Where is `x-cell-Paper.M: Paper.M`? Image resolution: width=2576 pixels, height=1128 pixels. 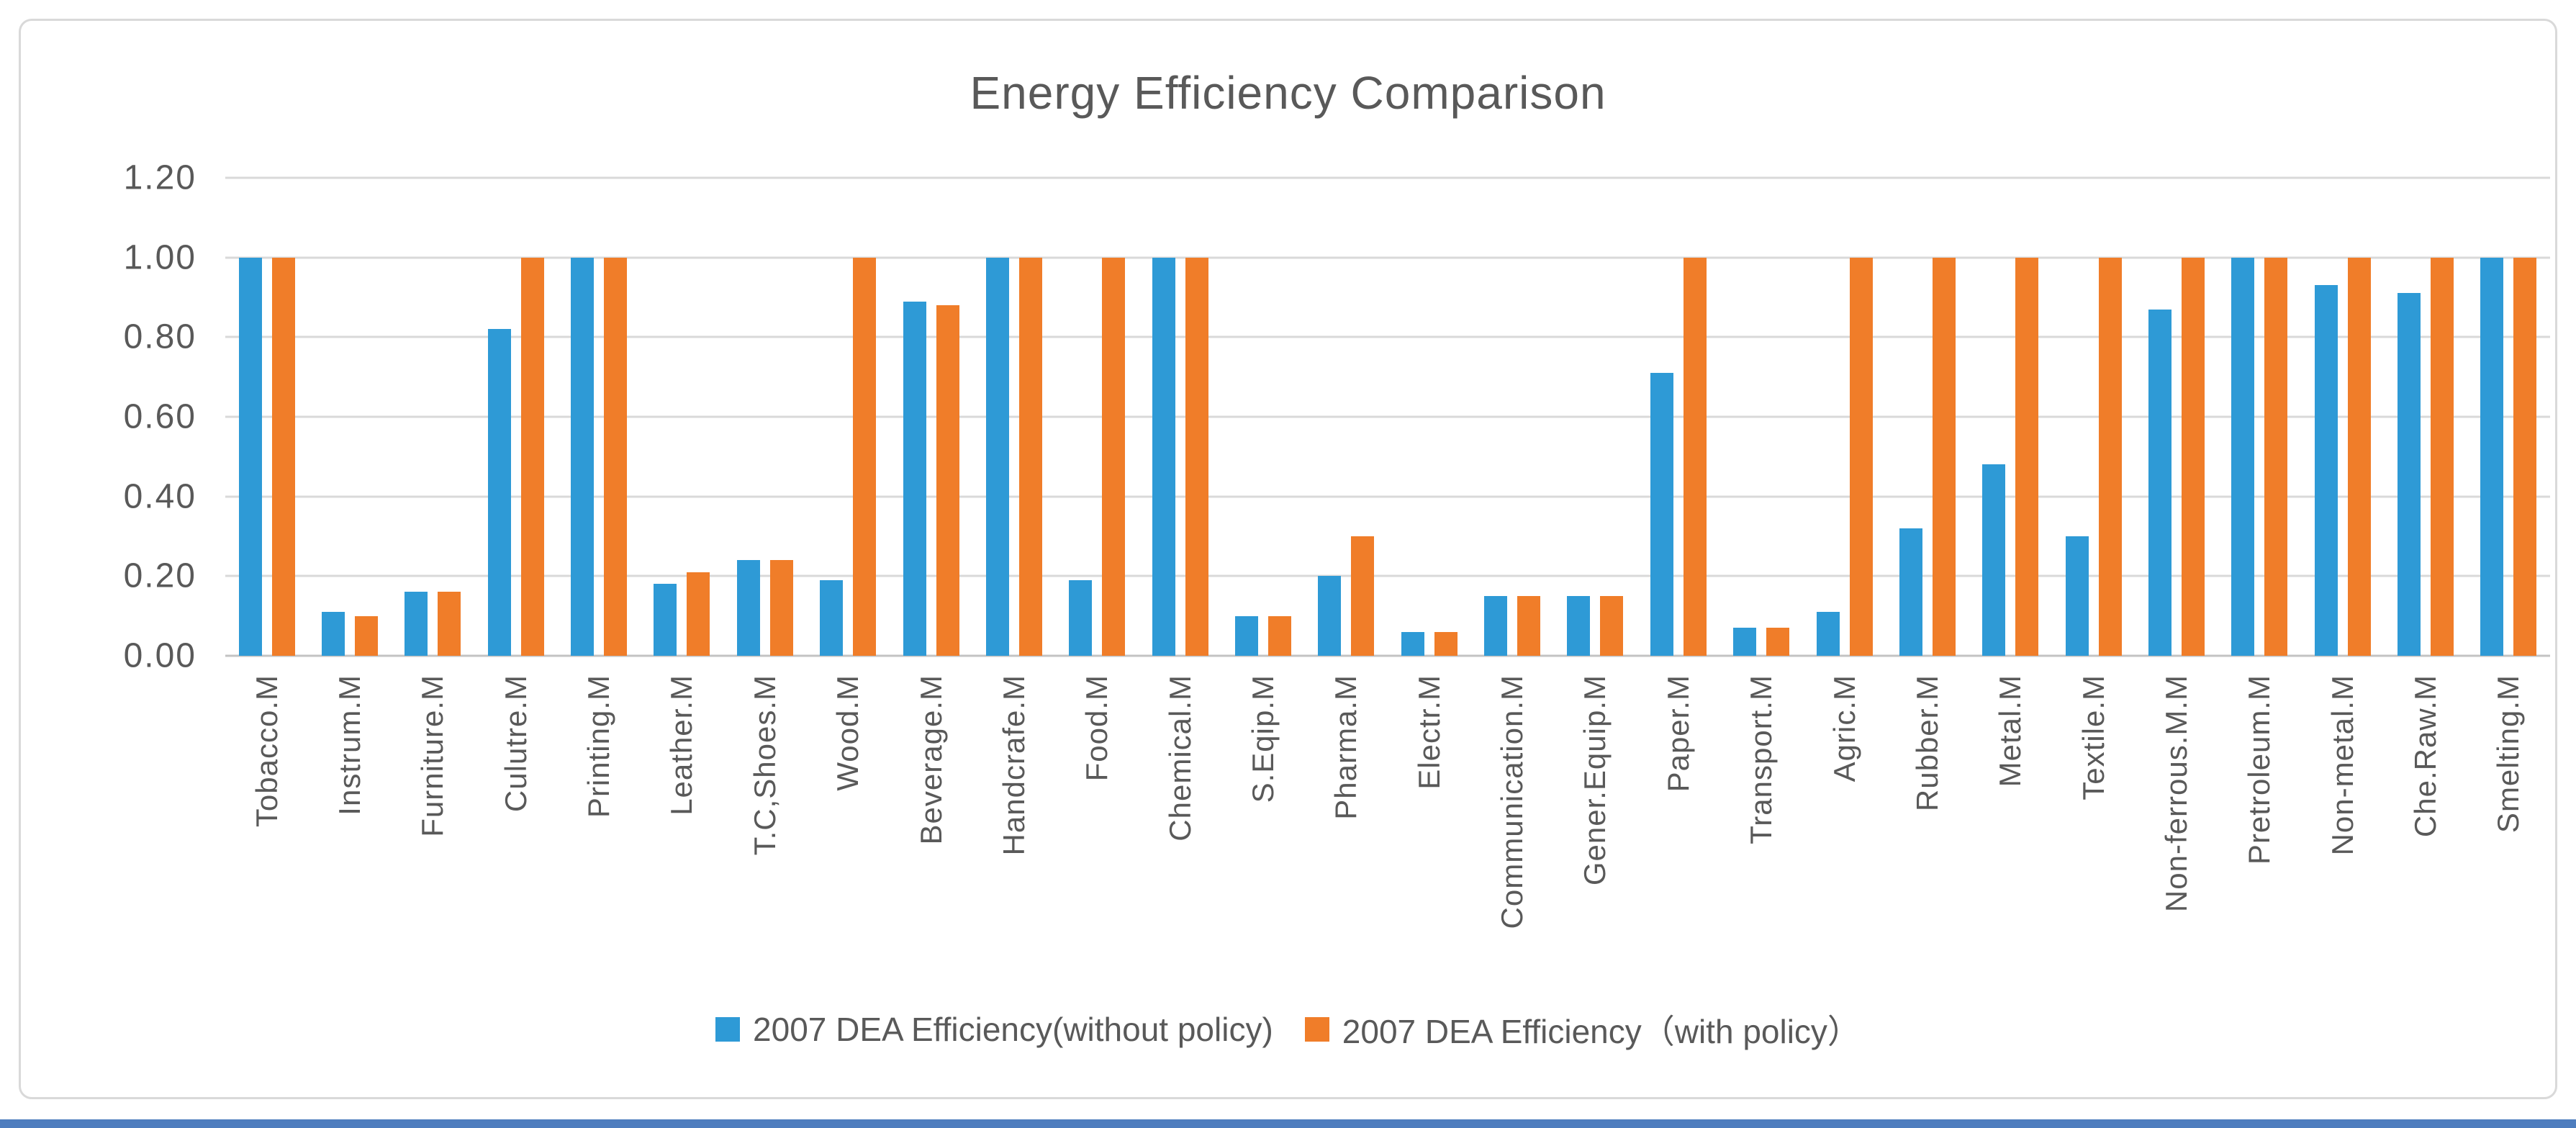 x-cell-Paper.M: Paper.M is located at coordinates (1678, 832).